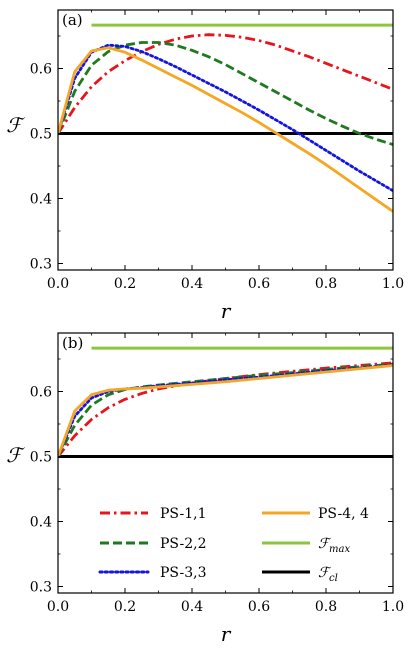 This screenshot has width=408, height=654. I want to click on legend-label: PS-4, 4, so click(343, 514).